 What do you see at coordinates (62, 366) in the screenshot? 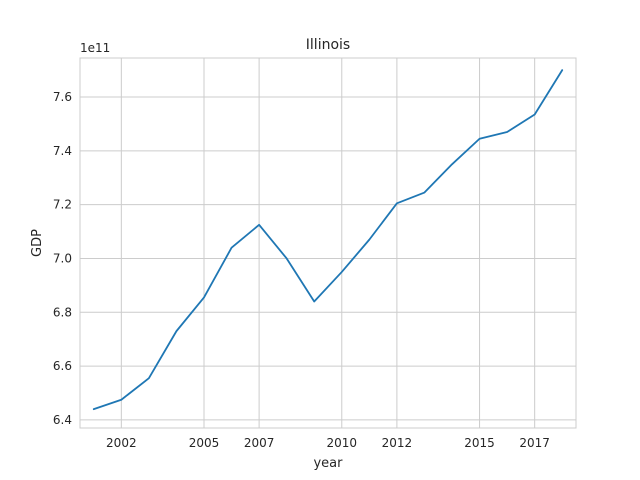
I see `y-tick-label: 6.6` at bounding box center [62, 366].